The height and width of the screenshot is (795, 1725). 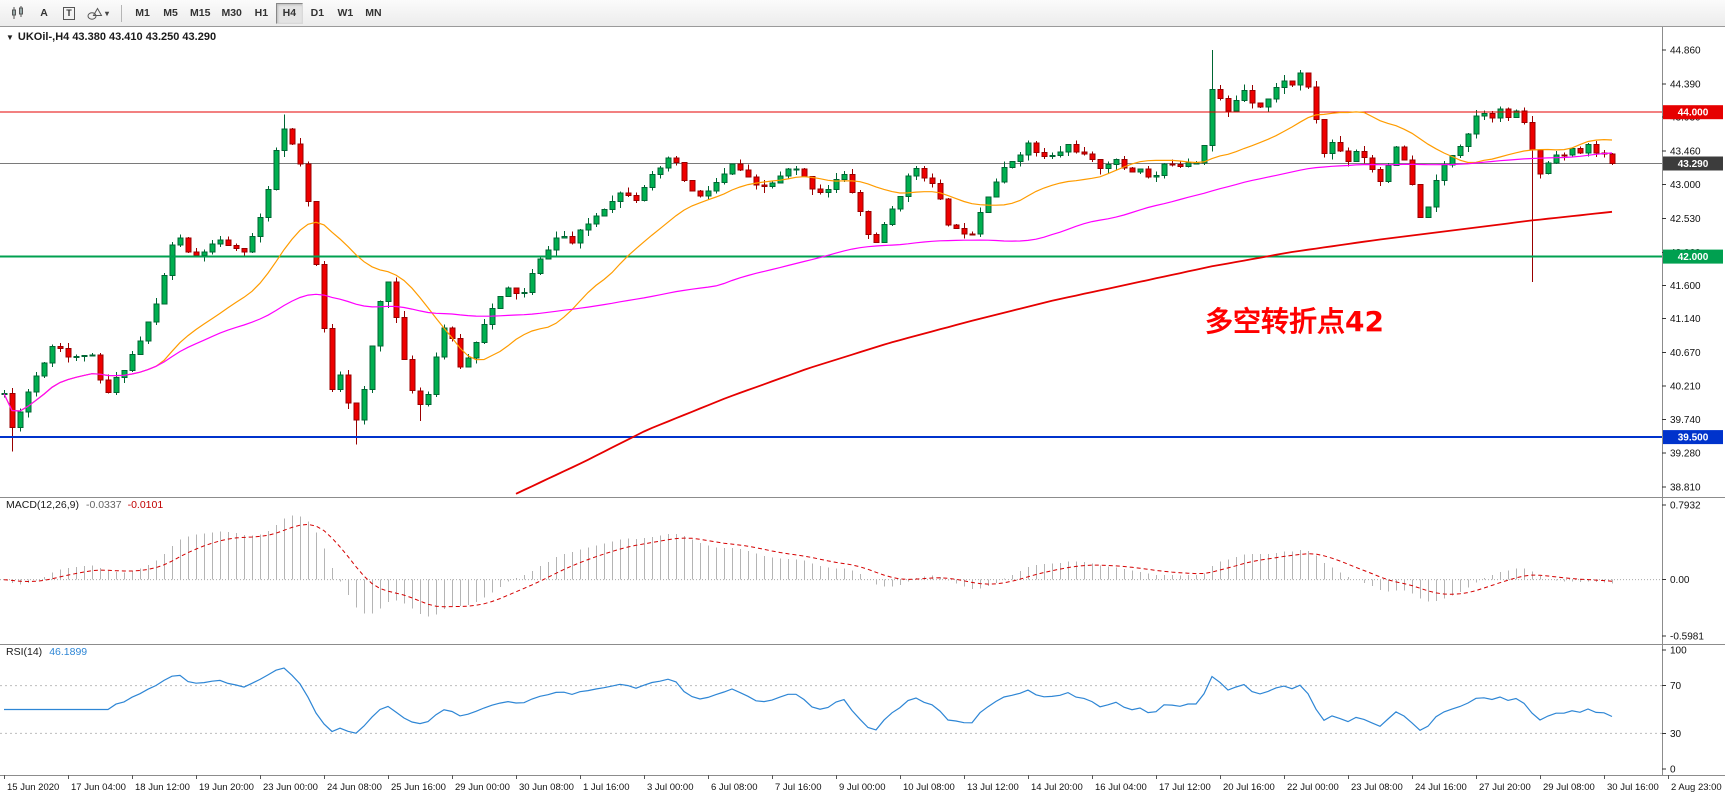 What do you see at coordinates (1685, 453) in the screenshot?
I see `price-tick-label: 39.280` at bounding box center [1685, 453].